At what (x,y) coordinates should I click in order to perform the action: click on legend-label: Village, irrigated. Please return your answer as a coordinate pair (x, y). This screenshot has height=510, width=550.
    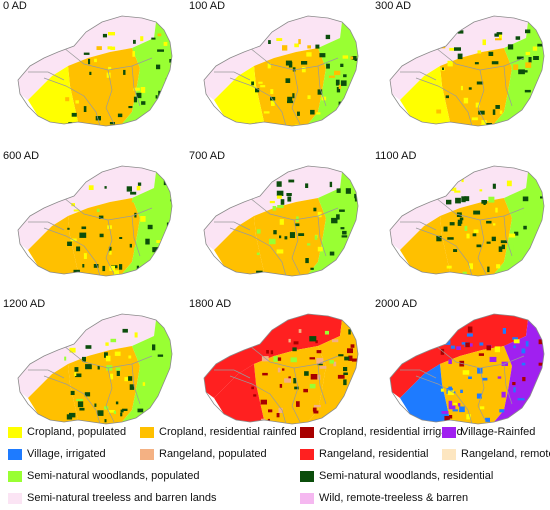
    Looking at the image, I should click on (66, 454).